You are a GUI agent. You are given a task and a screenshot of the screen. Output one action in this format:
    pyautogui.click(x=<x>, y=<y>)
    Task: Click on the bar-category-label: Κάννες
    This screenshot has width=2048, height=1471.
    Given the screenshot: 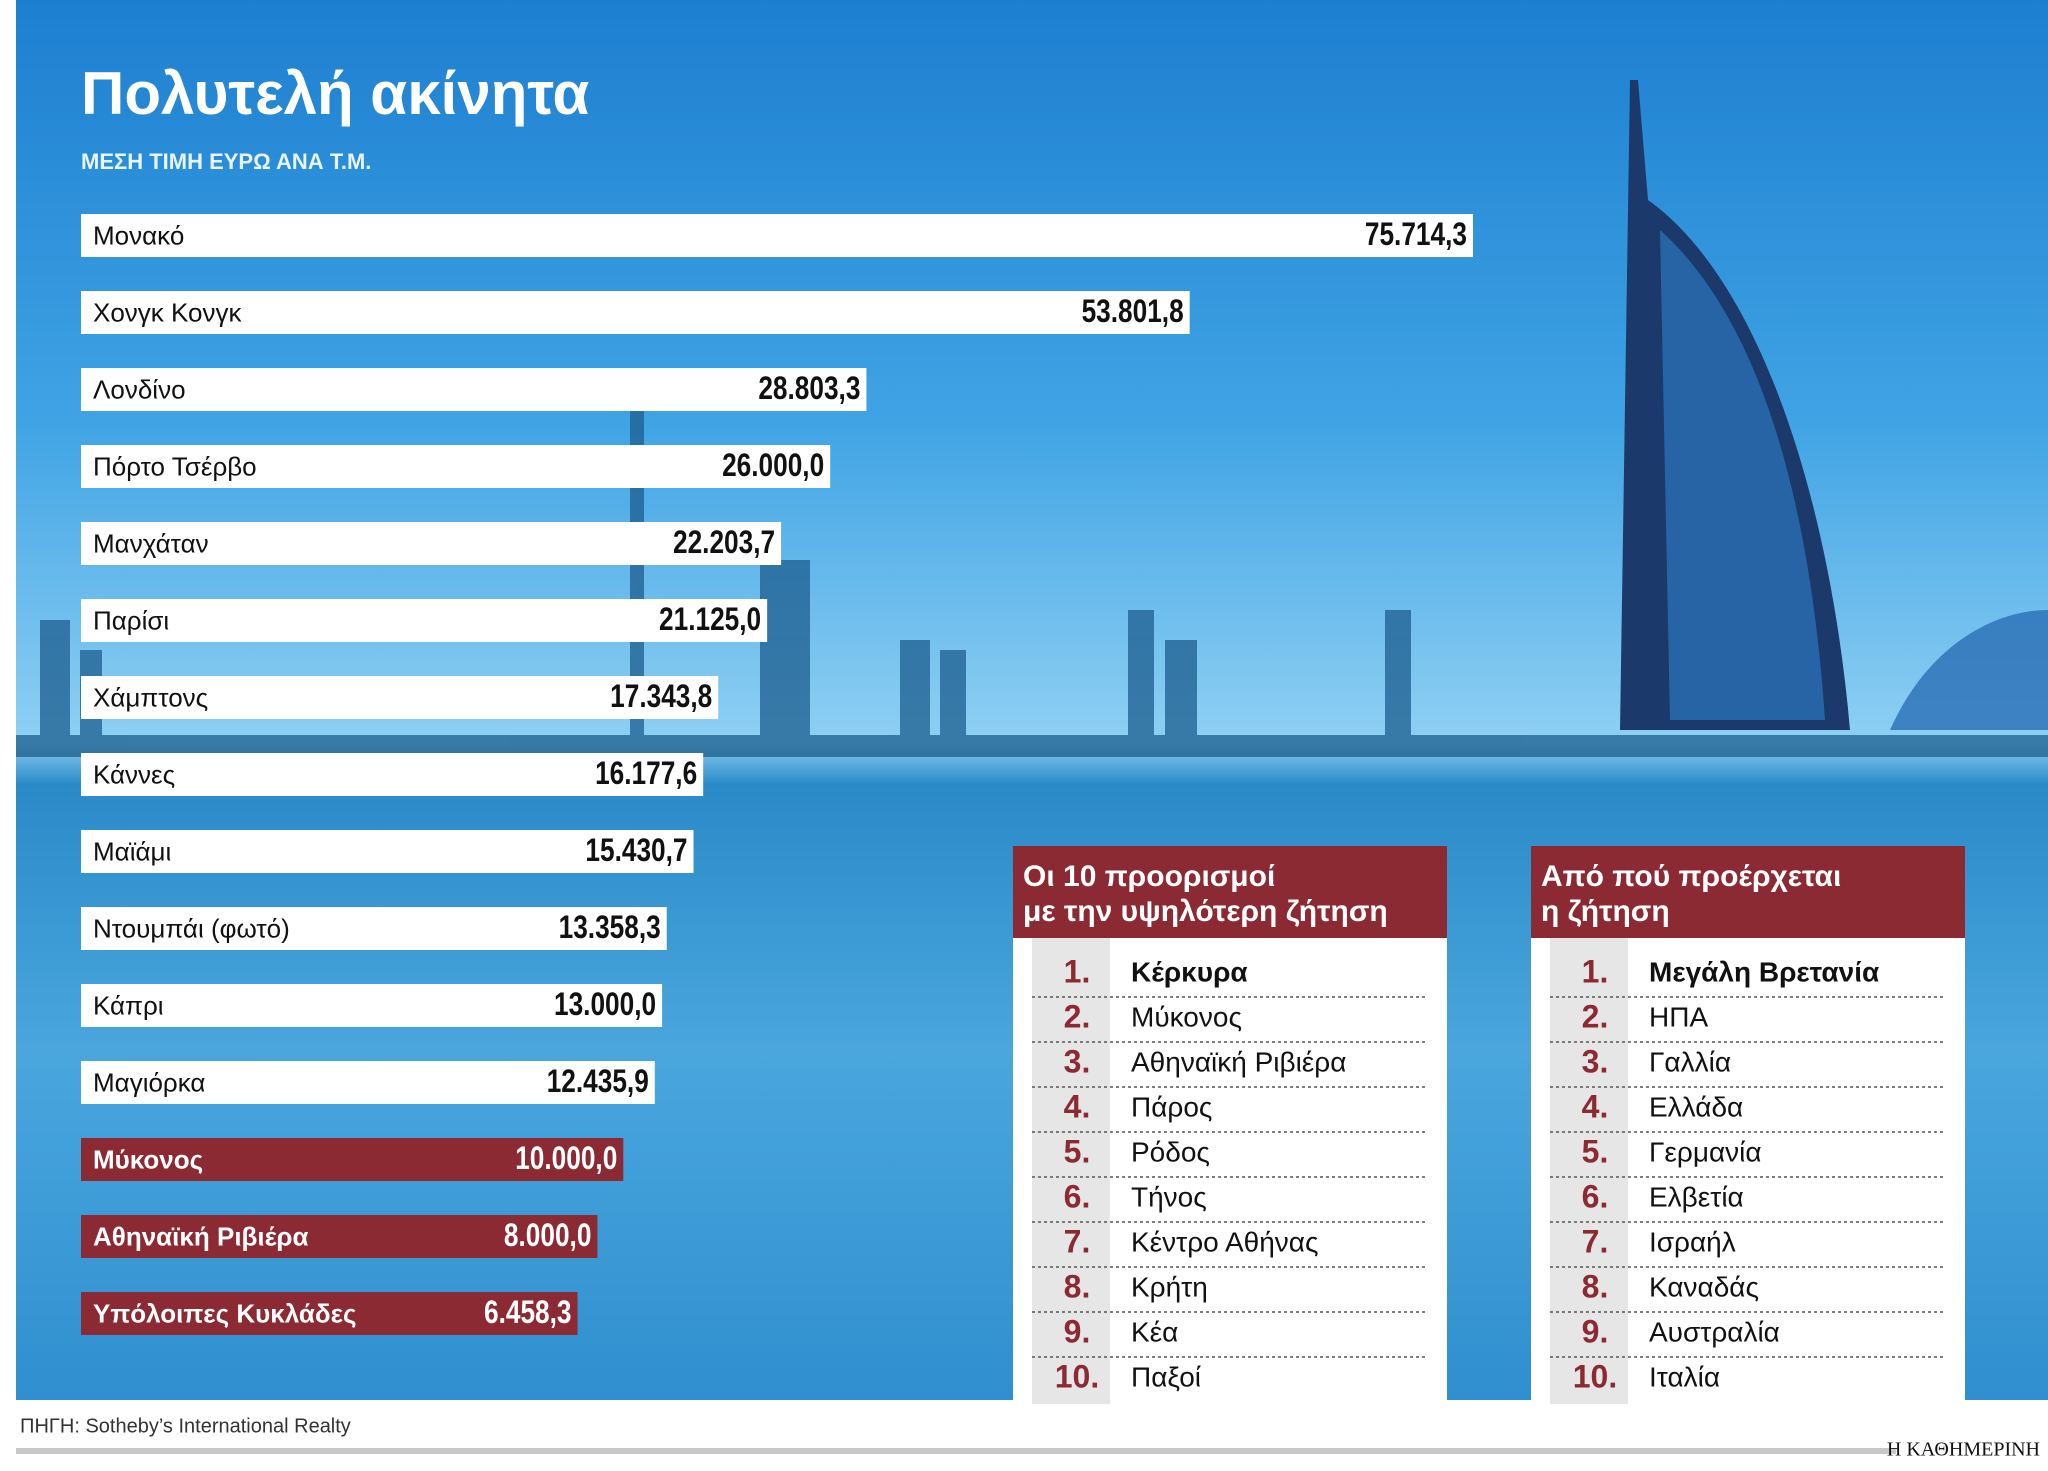 What is the action you would take?
    pyautogui.click(x=134, y=774)
    